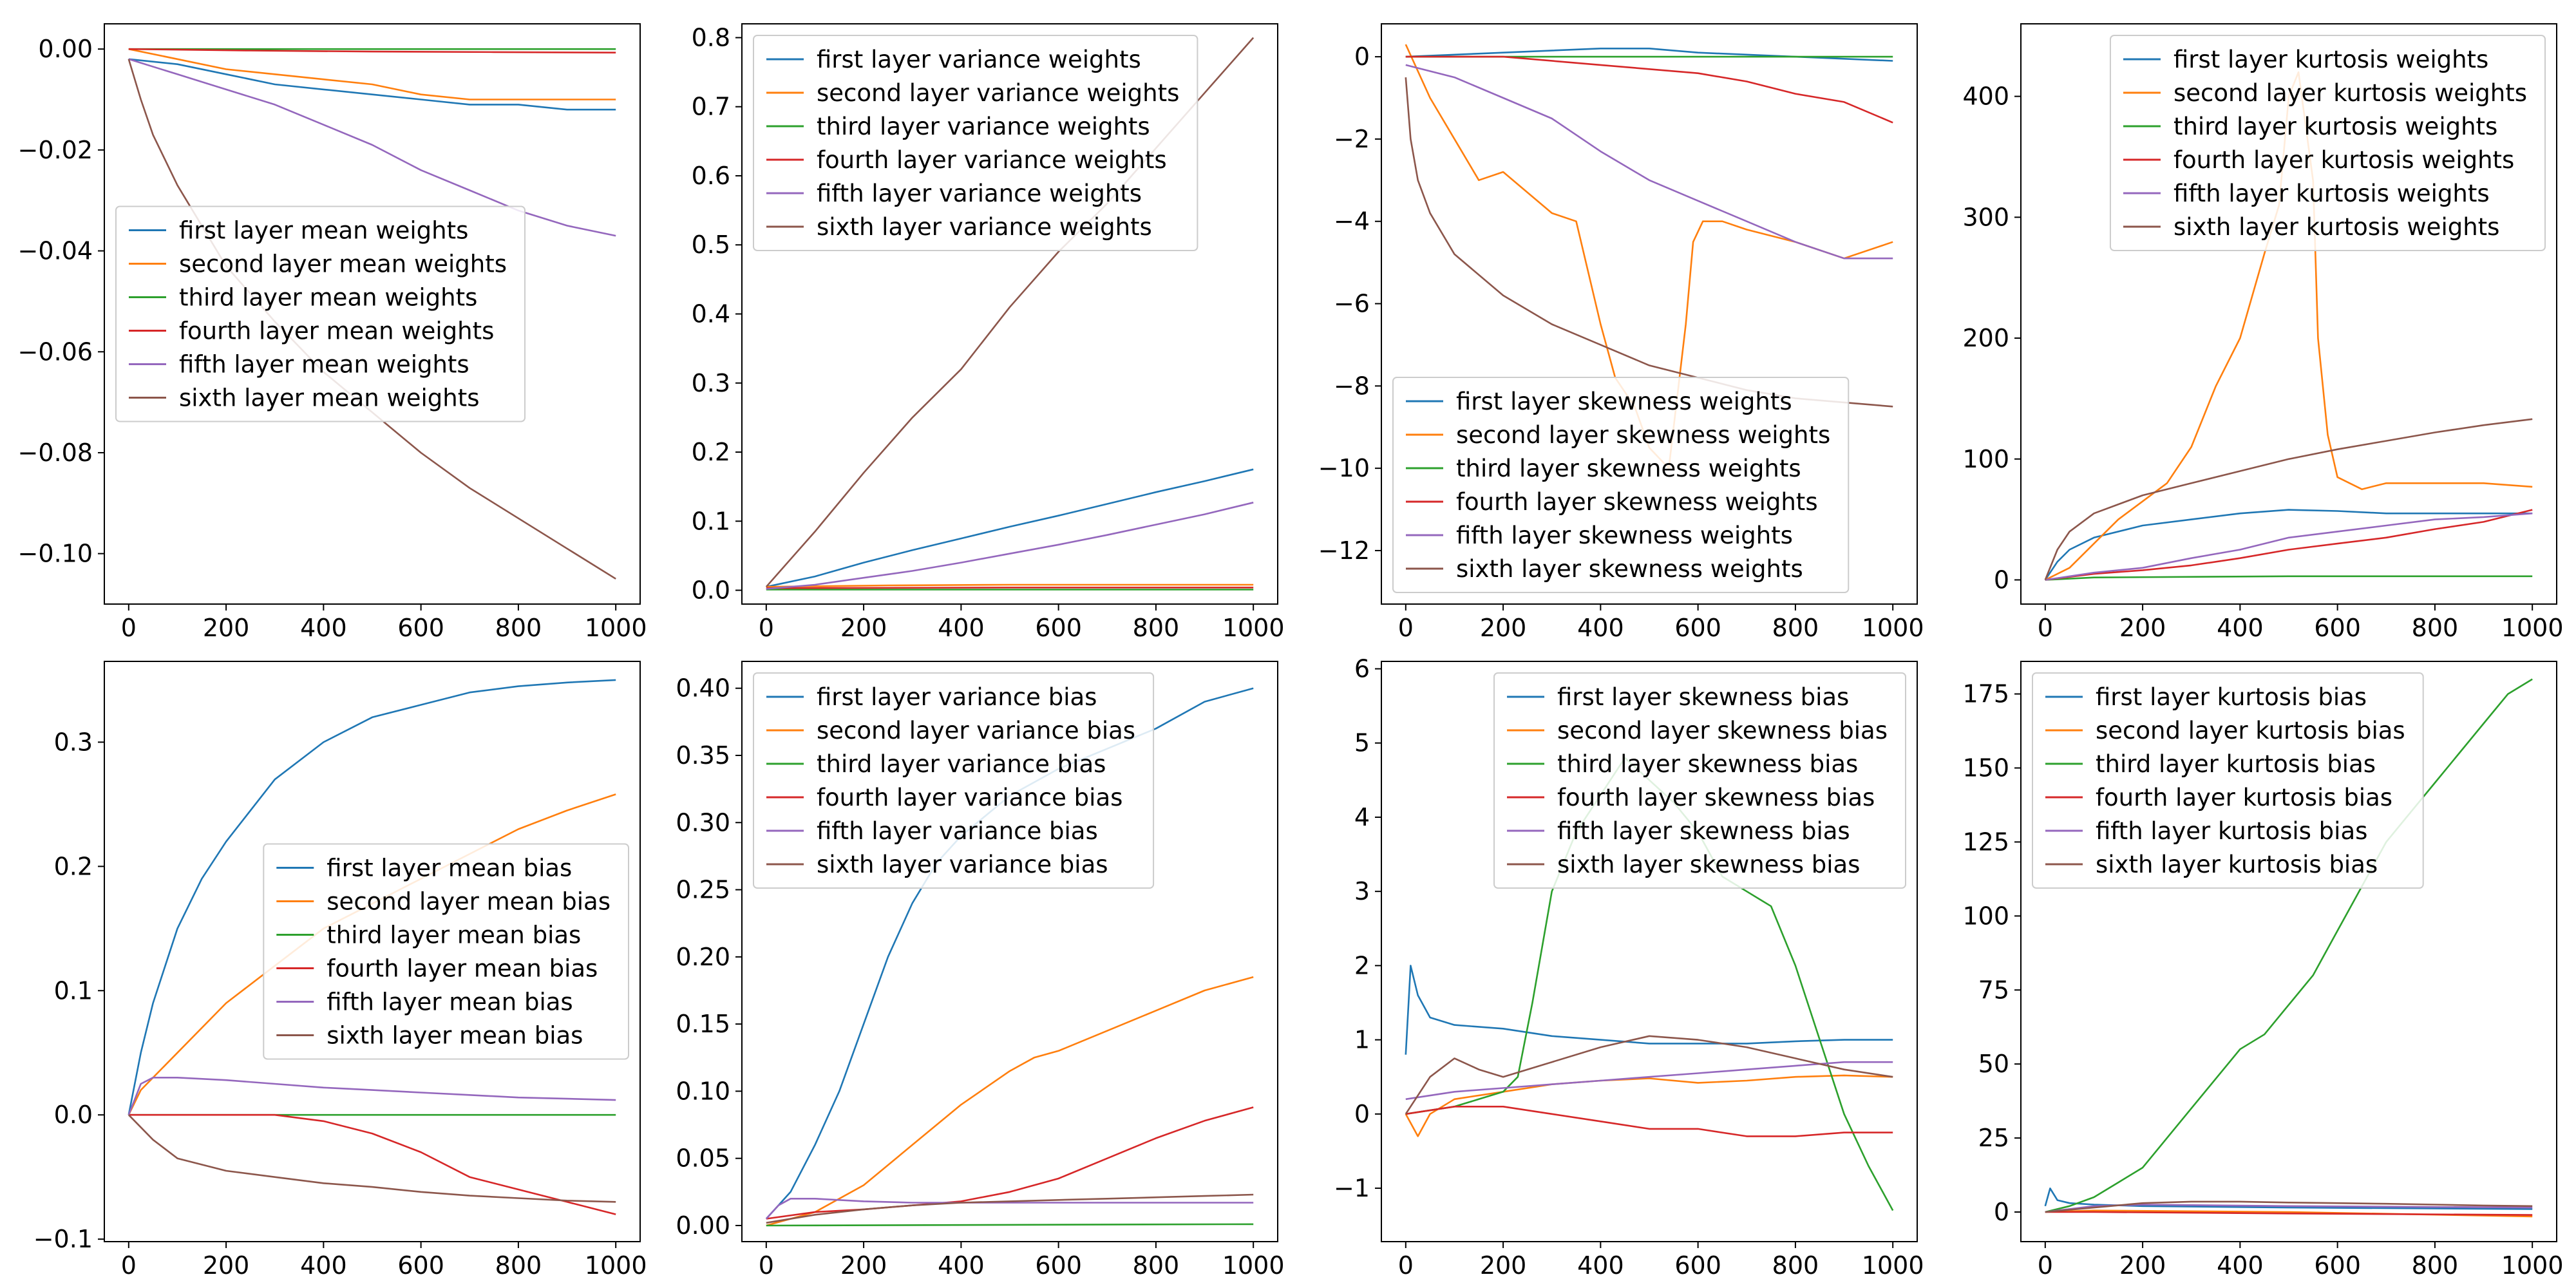  I want to click on y-tick-label: 400, so click(1985, 96).